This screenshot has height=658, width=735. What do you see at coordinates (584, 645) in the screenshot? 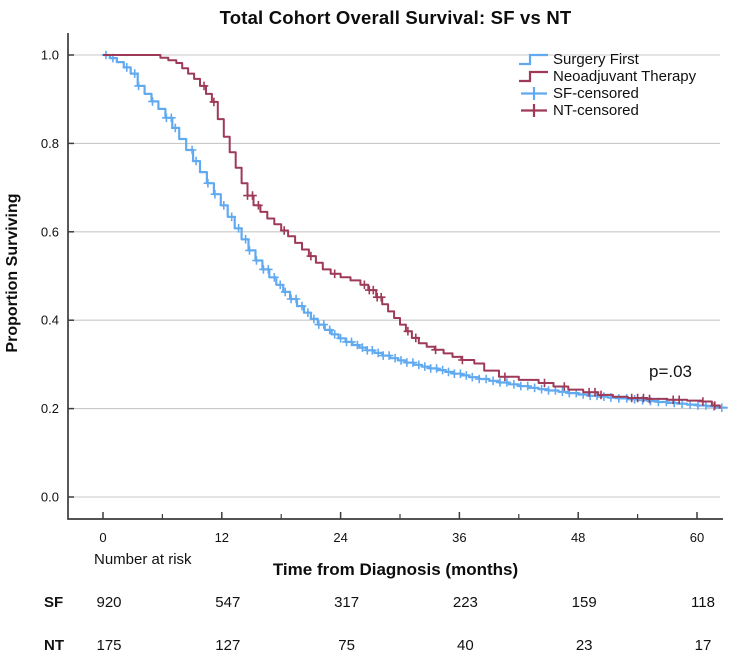
I see `risk-count: 23` at bounding box center [584, 645].